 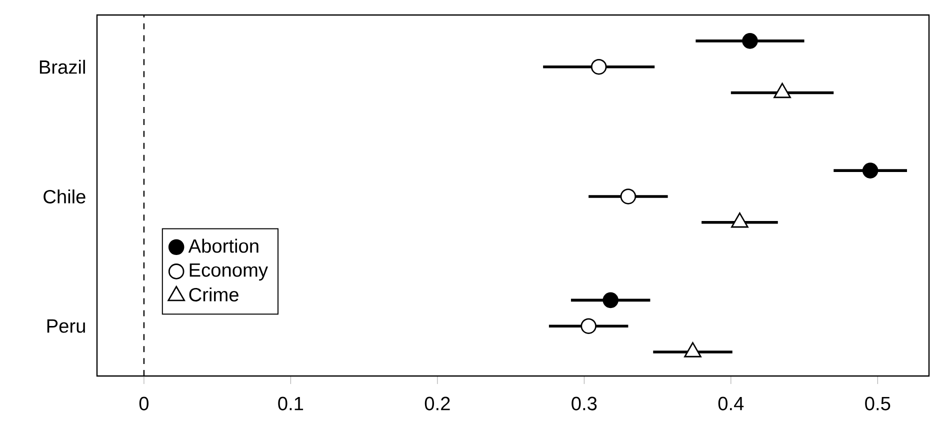 I want to click on y-tick-label: Peru, so click(x=66, y=326).